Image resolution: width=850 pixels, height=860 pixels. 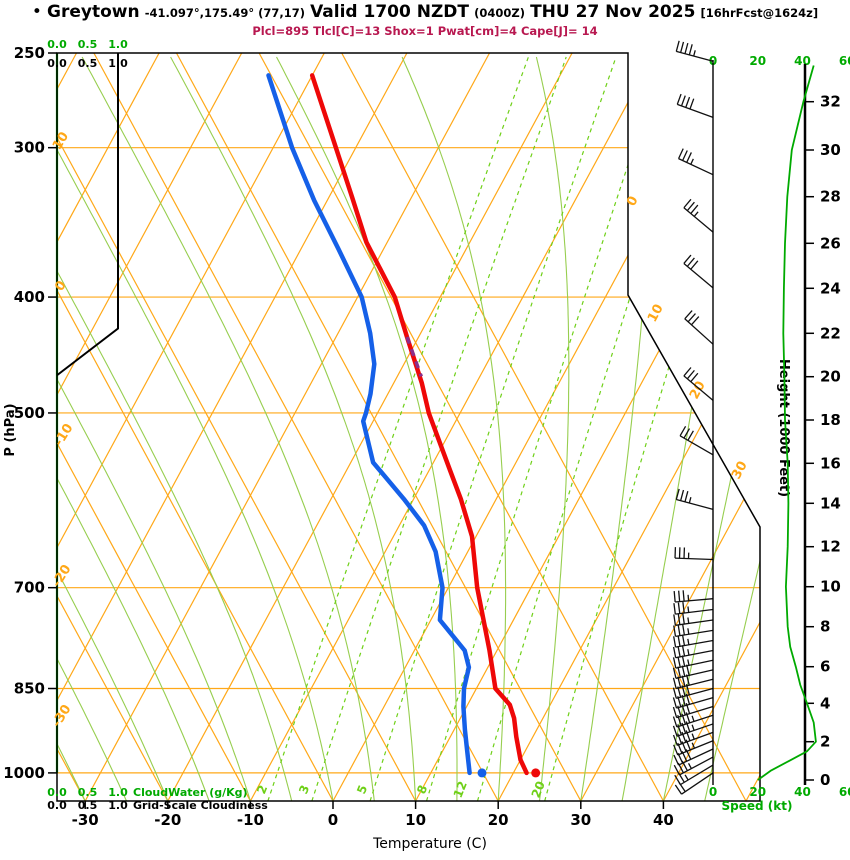 I want to click on station-coords: -41.097°,175.49° (77,17), so click(x=224, y=13).